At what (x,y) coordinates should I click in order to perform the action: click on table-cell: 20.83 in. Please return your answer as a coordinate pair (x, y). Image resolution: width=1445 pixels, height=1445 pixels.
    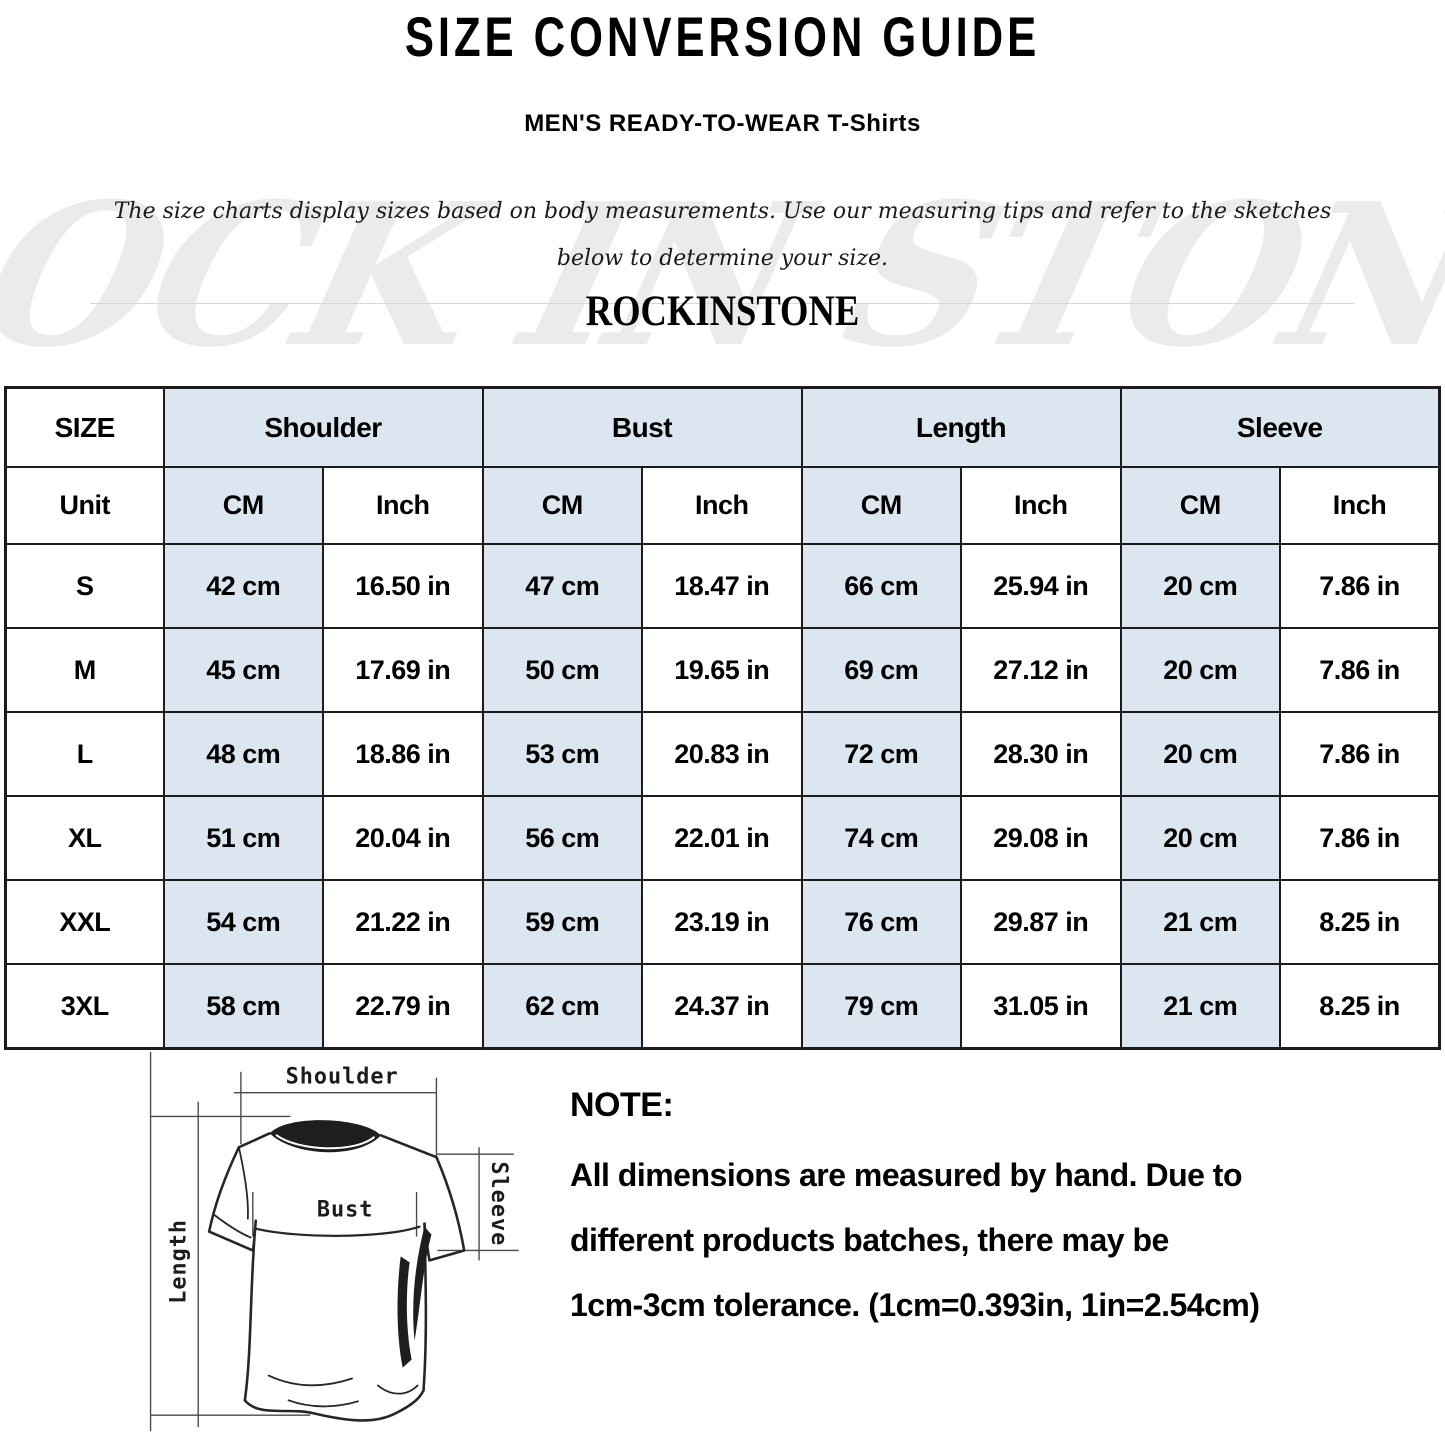
    Looking at the image, I should click on (722, 754).